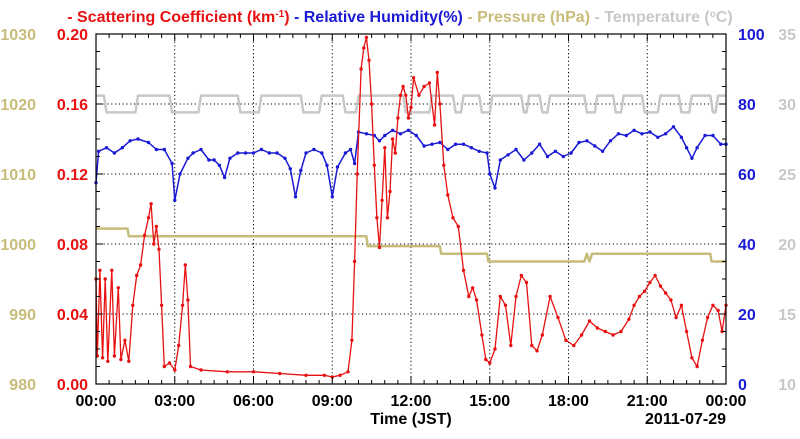 The height and width of the screenshot is (439, 800). Describe the element at coordinates (411, 104) in the screenshot. I see `series-line-temperature` at that location.